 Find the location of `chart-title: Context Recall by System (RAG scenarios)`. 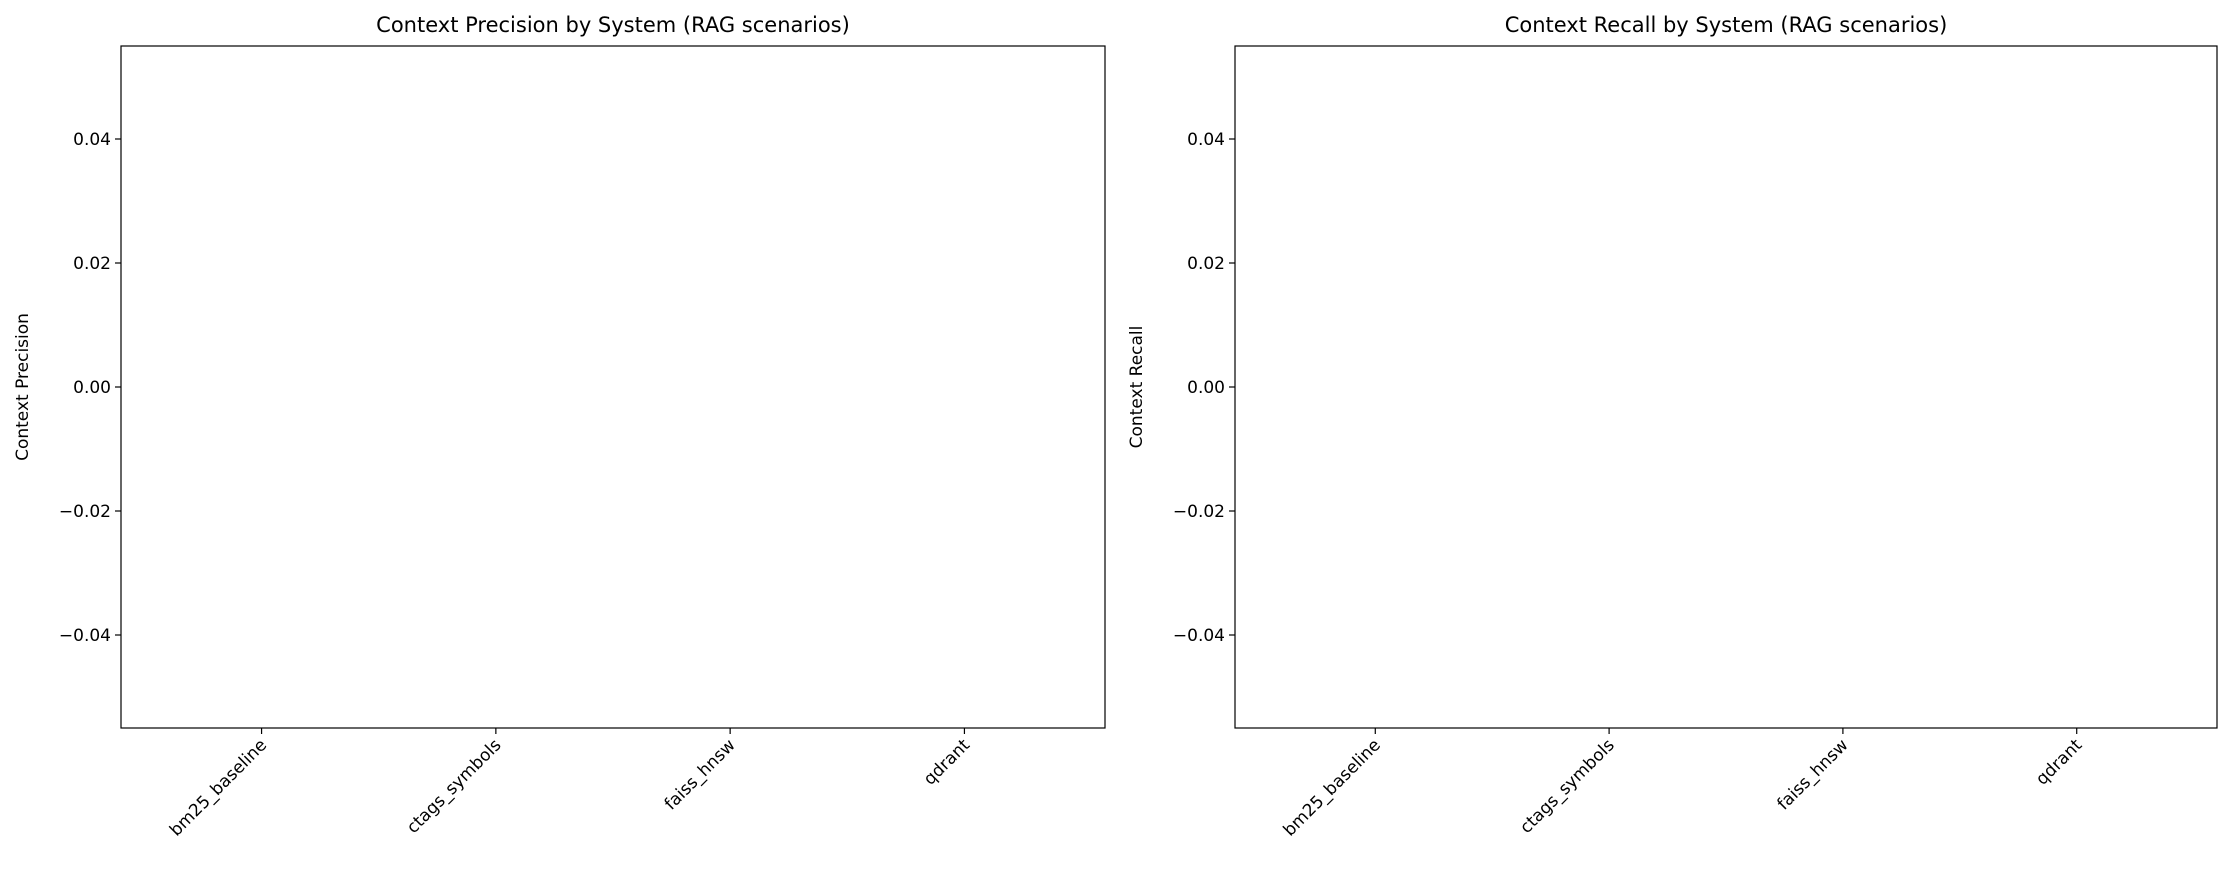

chart-title: Context Recall by System (RAG scenarios) is located at coordinates (1726, 25).